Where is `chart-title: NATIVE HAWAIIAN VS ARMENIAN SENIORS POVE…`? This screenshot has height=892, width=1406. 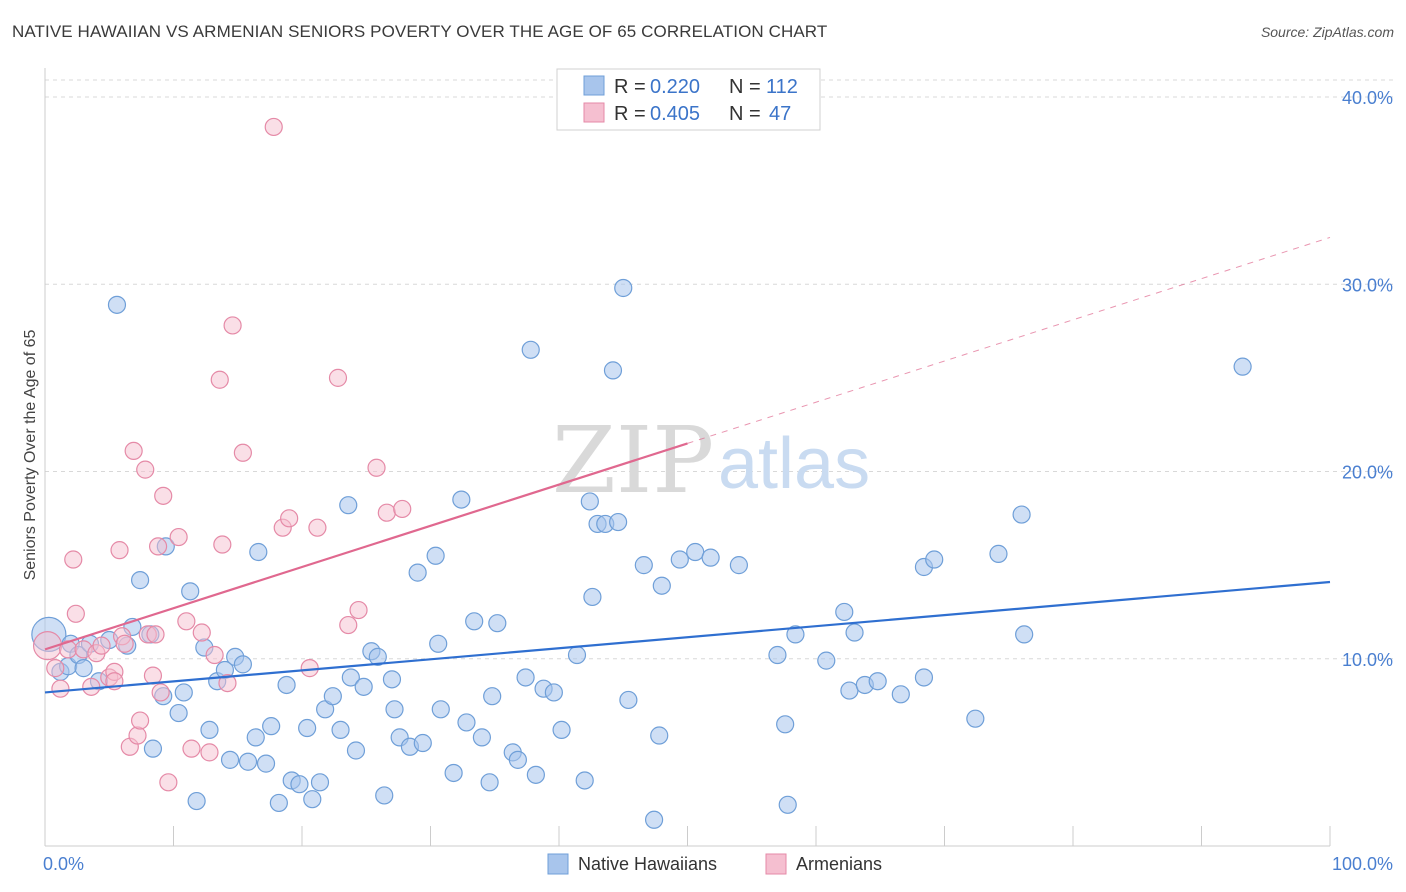 chart-title: NATIVE HAWAIIAN VS ARMENIAN SENIORS POVE… is located at coordinates (420, 31).